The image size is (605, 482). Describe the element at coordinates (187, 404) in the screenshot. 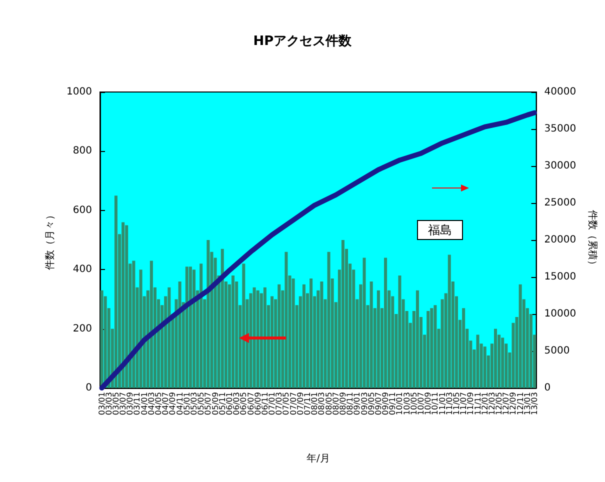

I see `x-tick-label: 05/01` at that location.